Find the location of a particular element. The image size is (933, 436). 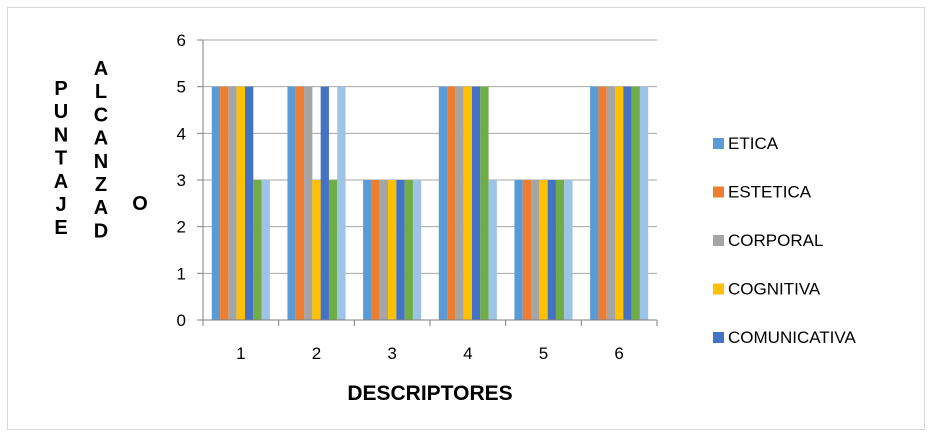

x-tick-label: 4 is located at coordinates (467, 353).